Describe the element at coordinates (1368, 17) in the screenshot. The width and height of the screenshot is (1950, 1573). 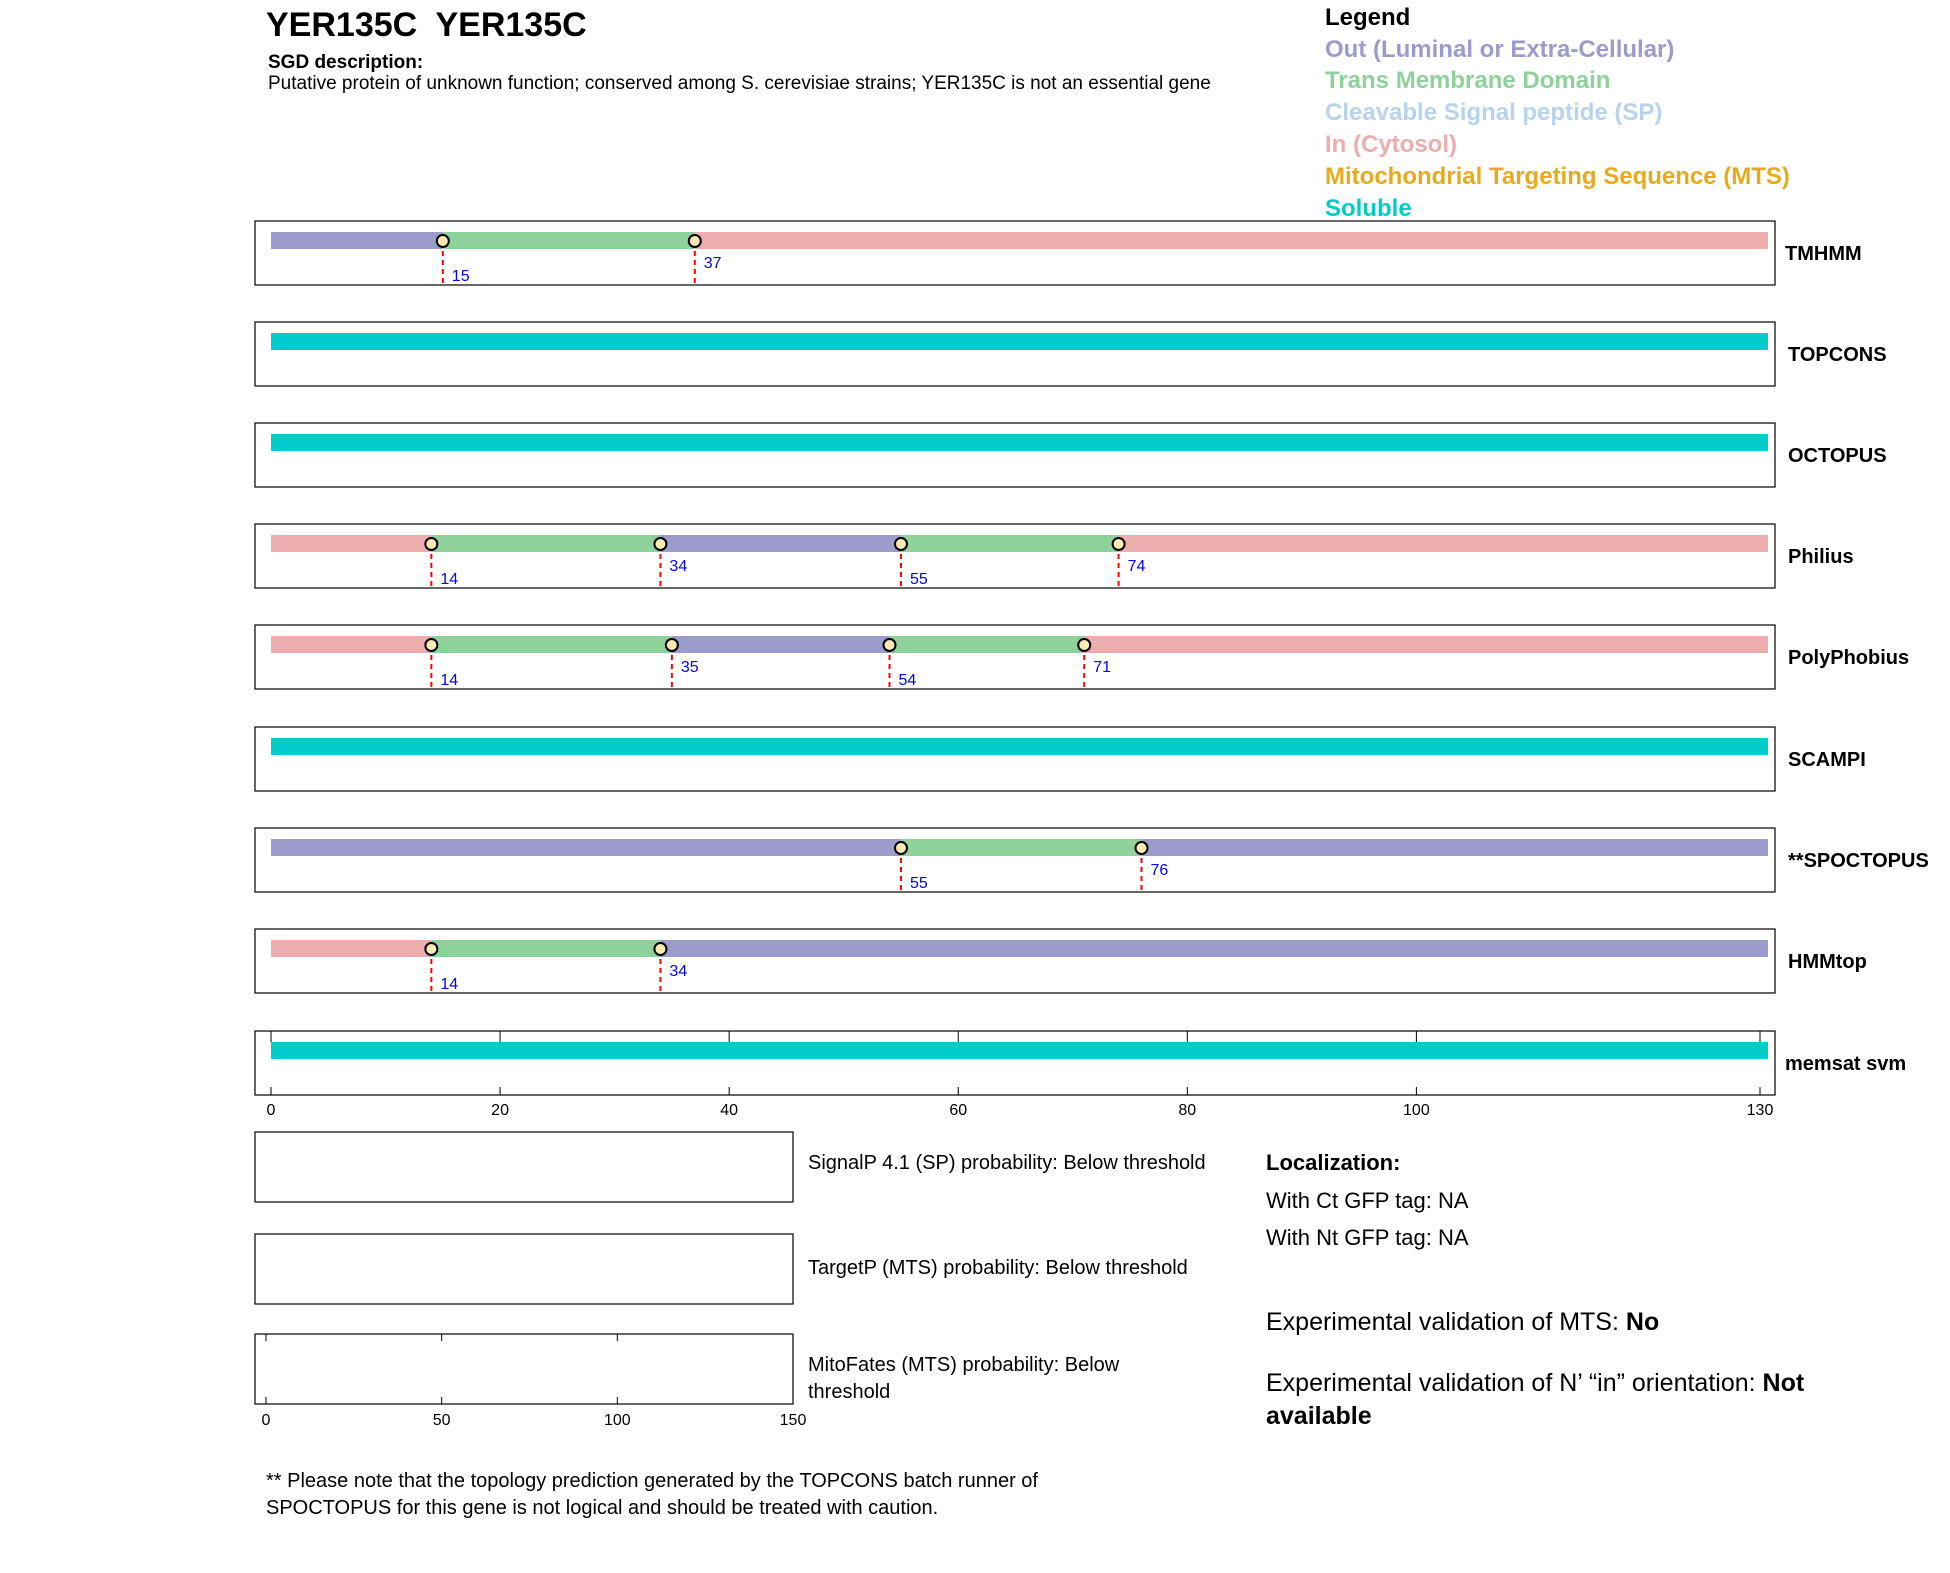
I see `legend-title: Legend` at that location.